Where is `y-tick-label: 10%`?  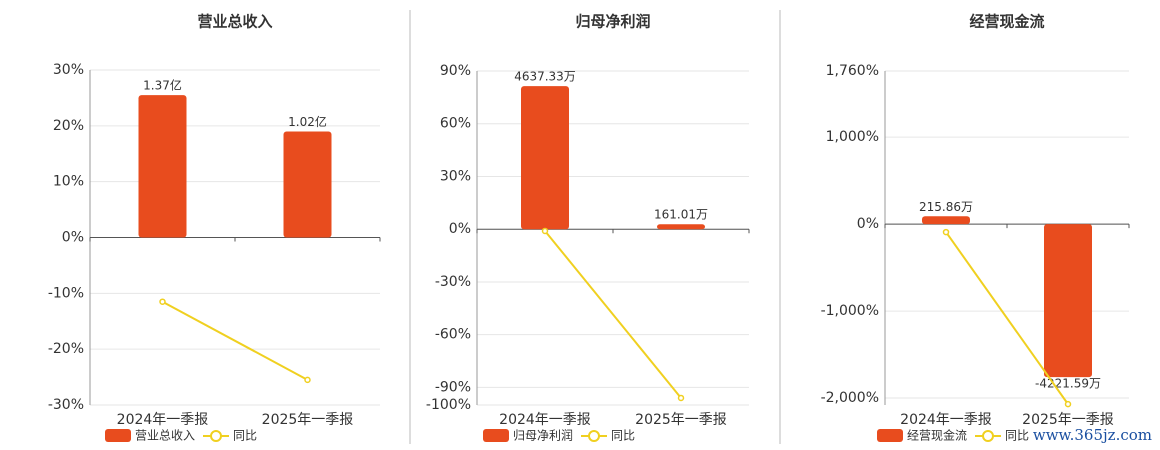 y-tick-label: 10% is located at coordinates (68, 182).